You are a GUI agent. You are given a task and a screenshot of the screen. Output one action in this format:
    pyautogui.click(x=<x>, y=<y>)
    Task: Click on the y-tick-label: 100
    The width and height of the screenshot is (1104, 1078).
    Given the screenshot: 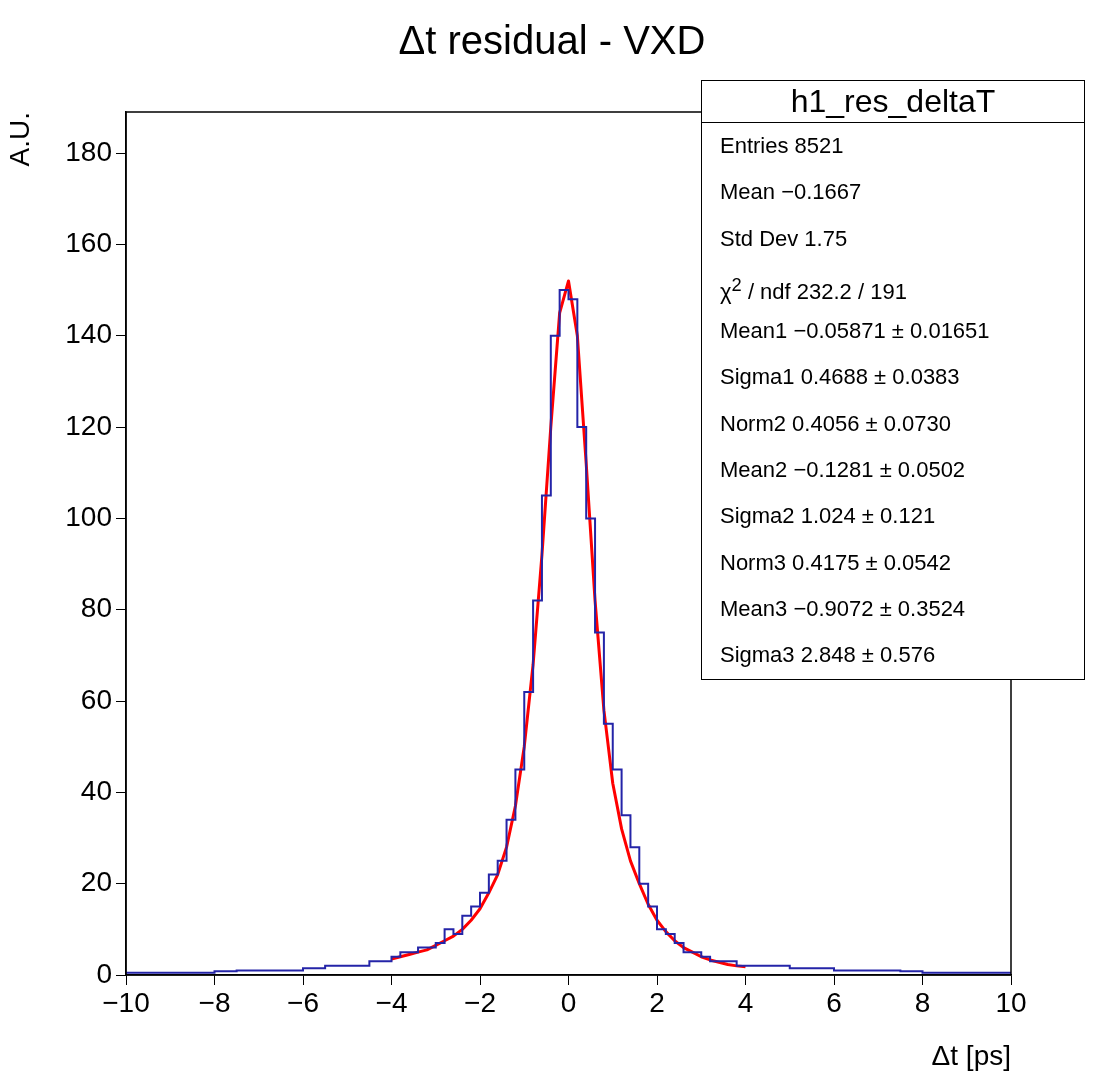 What is the action you would take?
    pyautogui.click(x=88, y=517)
    